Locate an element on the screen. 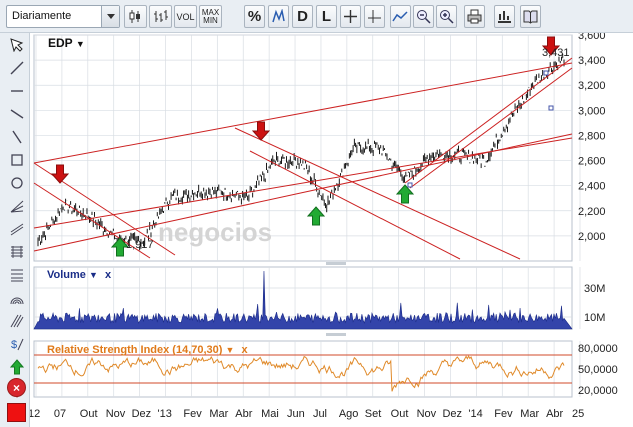  left-drawing-toolbar: $ A is located at coordinates (15, 230).